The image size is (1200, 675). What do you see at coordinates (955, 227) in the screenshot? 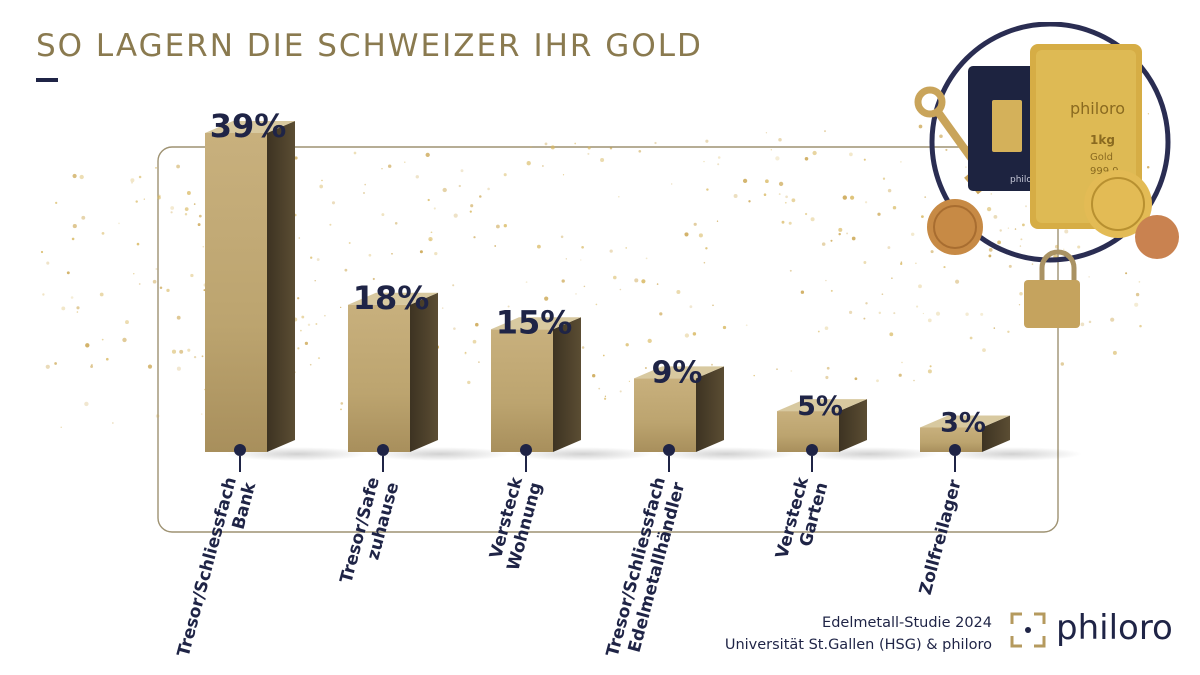
I see `gold-coin-left` at bounding box center [955, 227].